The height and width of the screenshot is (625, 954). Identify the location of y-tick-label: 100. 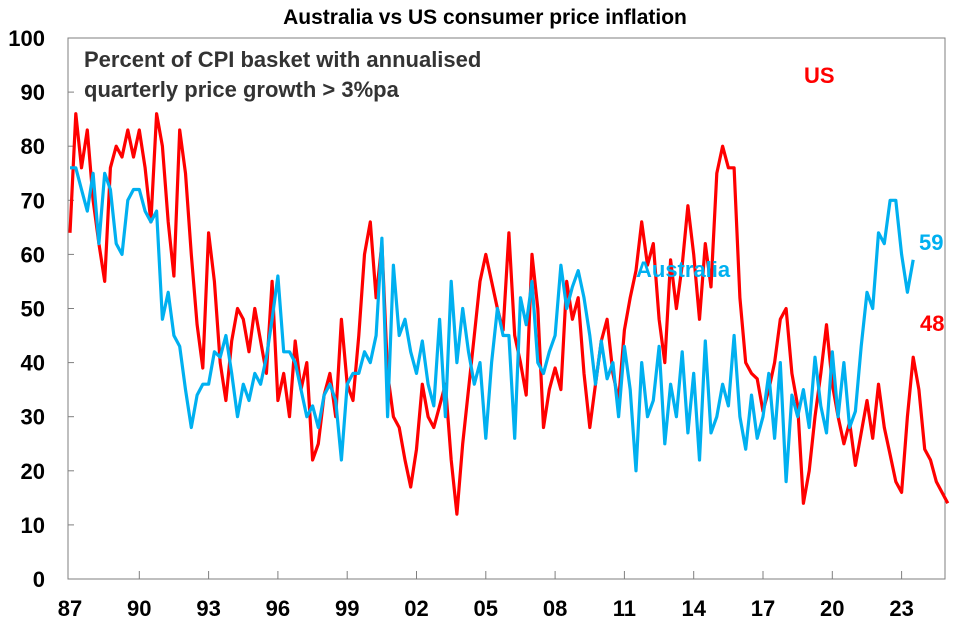
(26, 38).